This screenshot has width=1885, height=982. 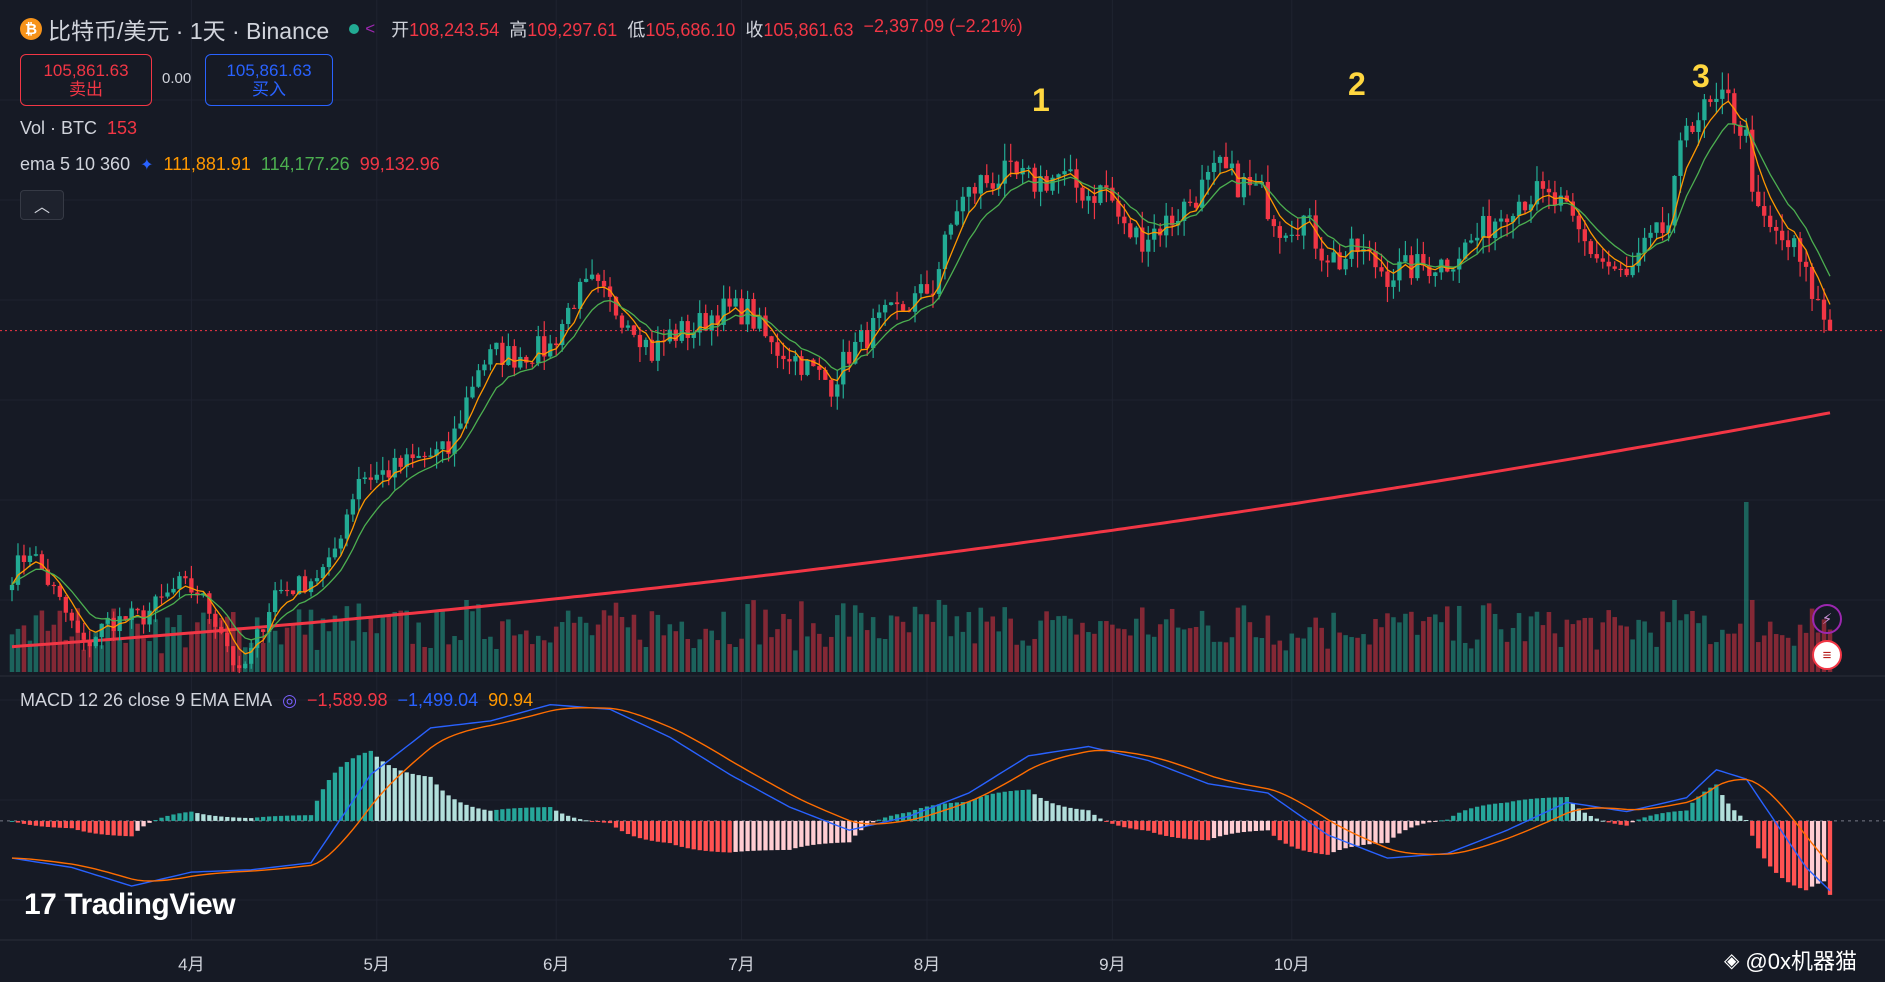 What do you see at coordinates (927, 964) in the screenshot?
I see `x-tick-label: 8月` at bounding box center [927, 964].